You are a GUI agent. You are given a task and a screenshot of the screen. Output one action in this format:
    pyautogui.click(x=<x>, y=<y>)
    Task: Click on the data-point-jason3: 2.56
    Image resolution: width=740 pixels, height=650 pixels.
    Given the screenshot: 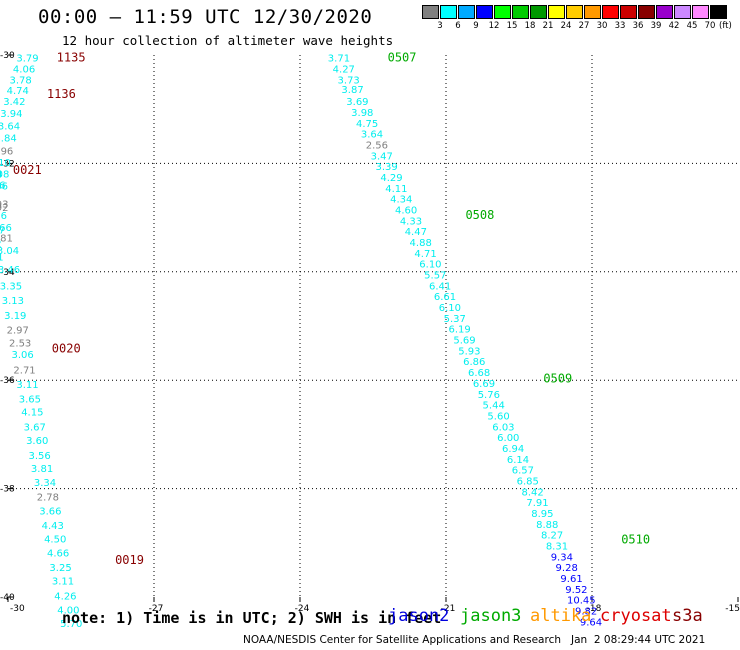 What is the action you would take?
    pyautogui.click(x=377, y=145)
    